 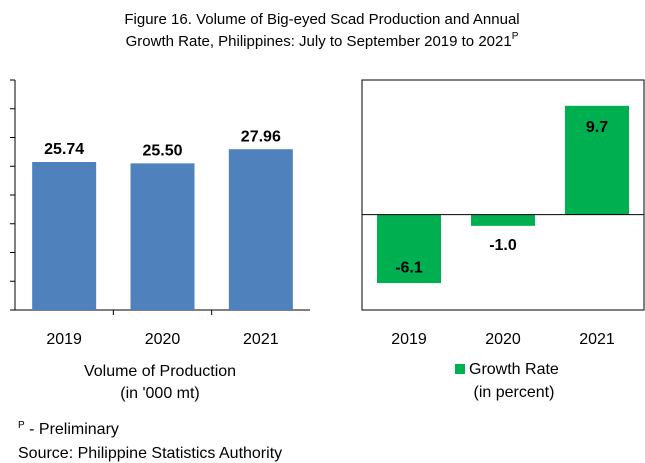 What do you see at coordinates (460, 369) in the screenshot?
I see `legend-swatch` at bounding box center [460, 369].